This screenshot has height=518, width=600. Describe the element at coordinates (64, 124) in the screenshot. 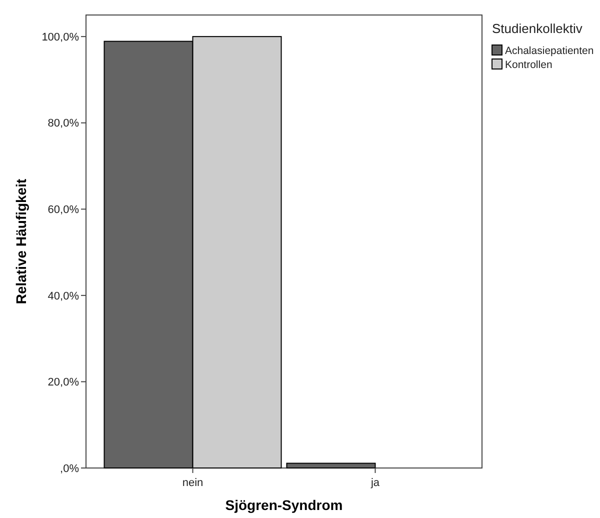

I see `y-tick-label: 80,0%` at that location.